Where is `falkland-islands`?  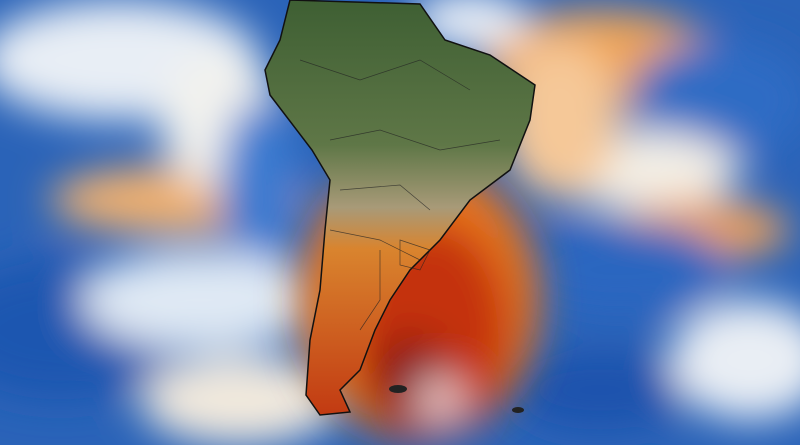
falkland-islands is located at coordinates (398, 389).